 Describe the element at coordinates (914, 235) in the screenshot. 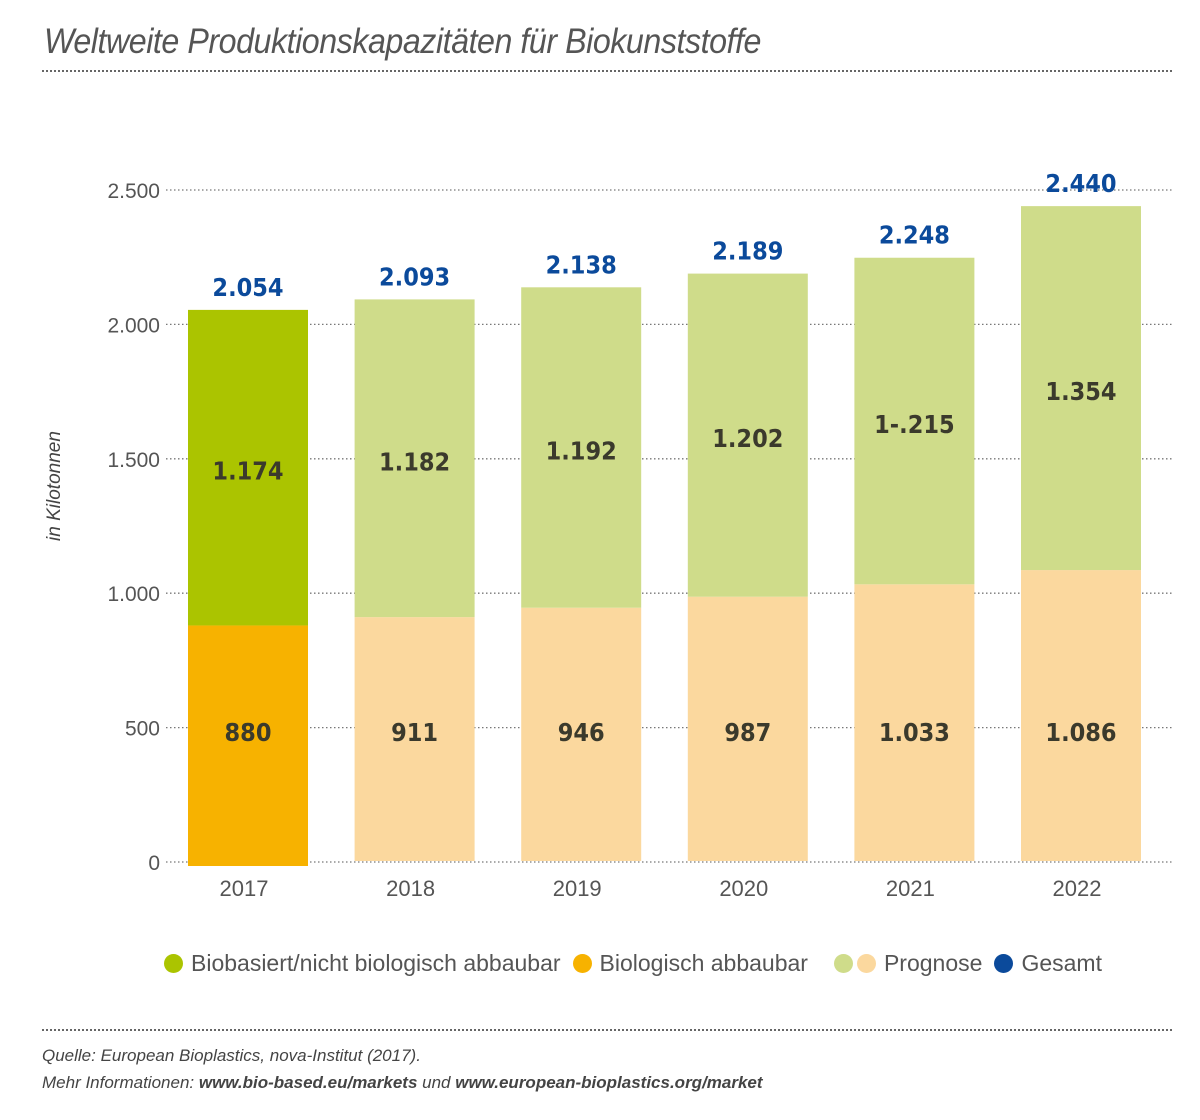

I see `data-label-total: 2.248` at that location.